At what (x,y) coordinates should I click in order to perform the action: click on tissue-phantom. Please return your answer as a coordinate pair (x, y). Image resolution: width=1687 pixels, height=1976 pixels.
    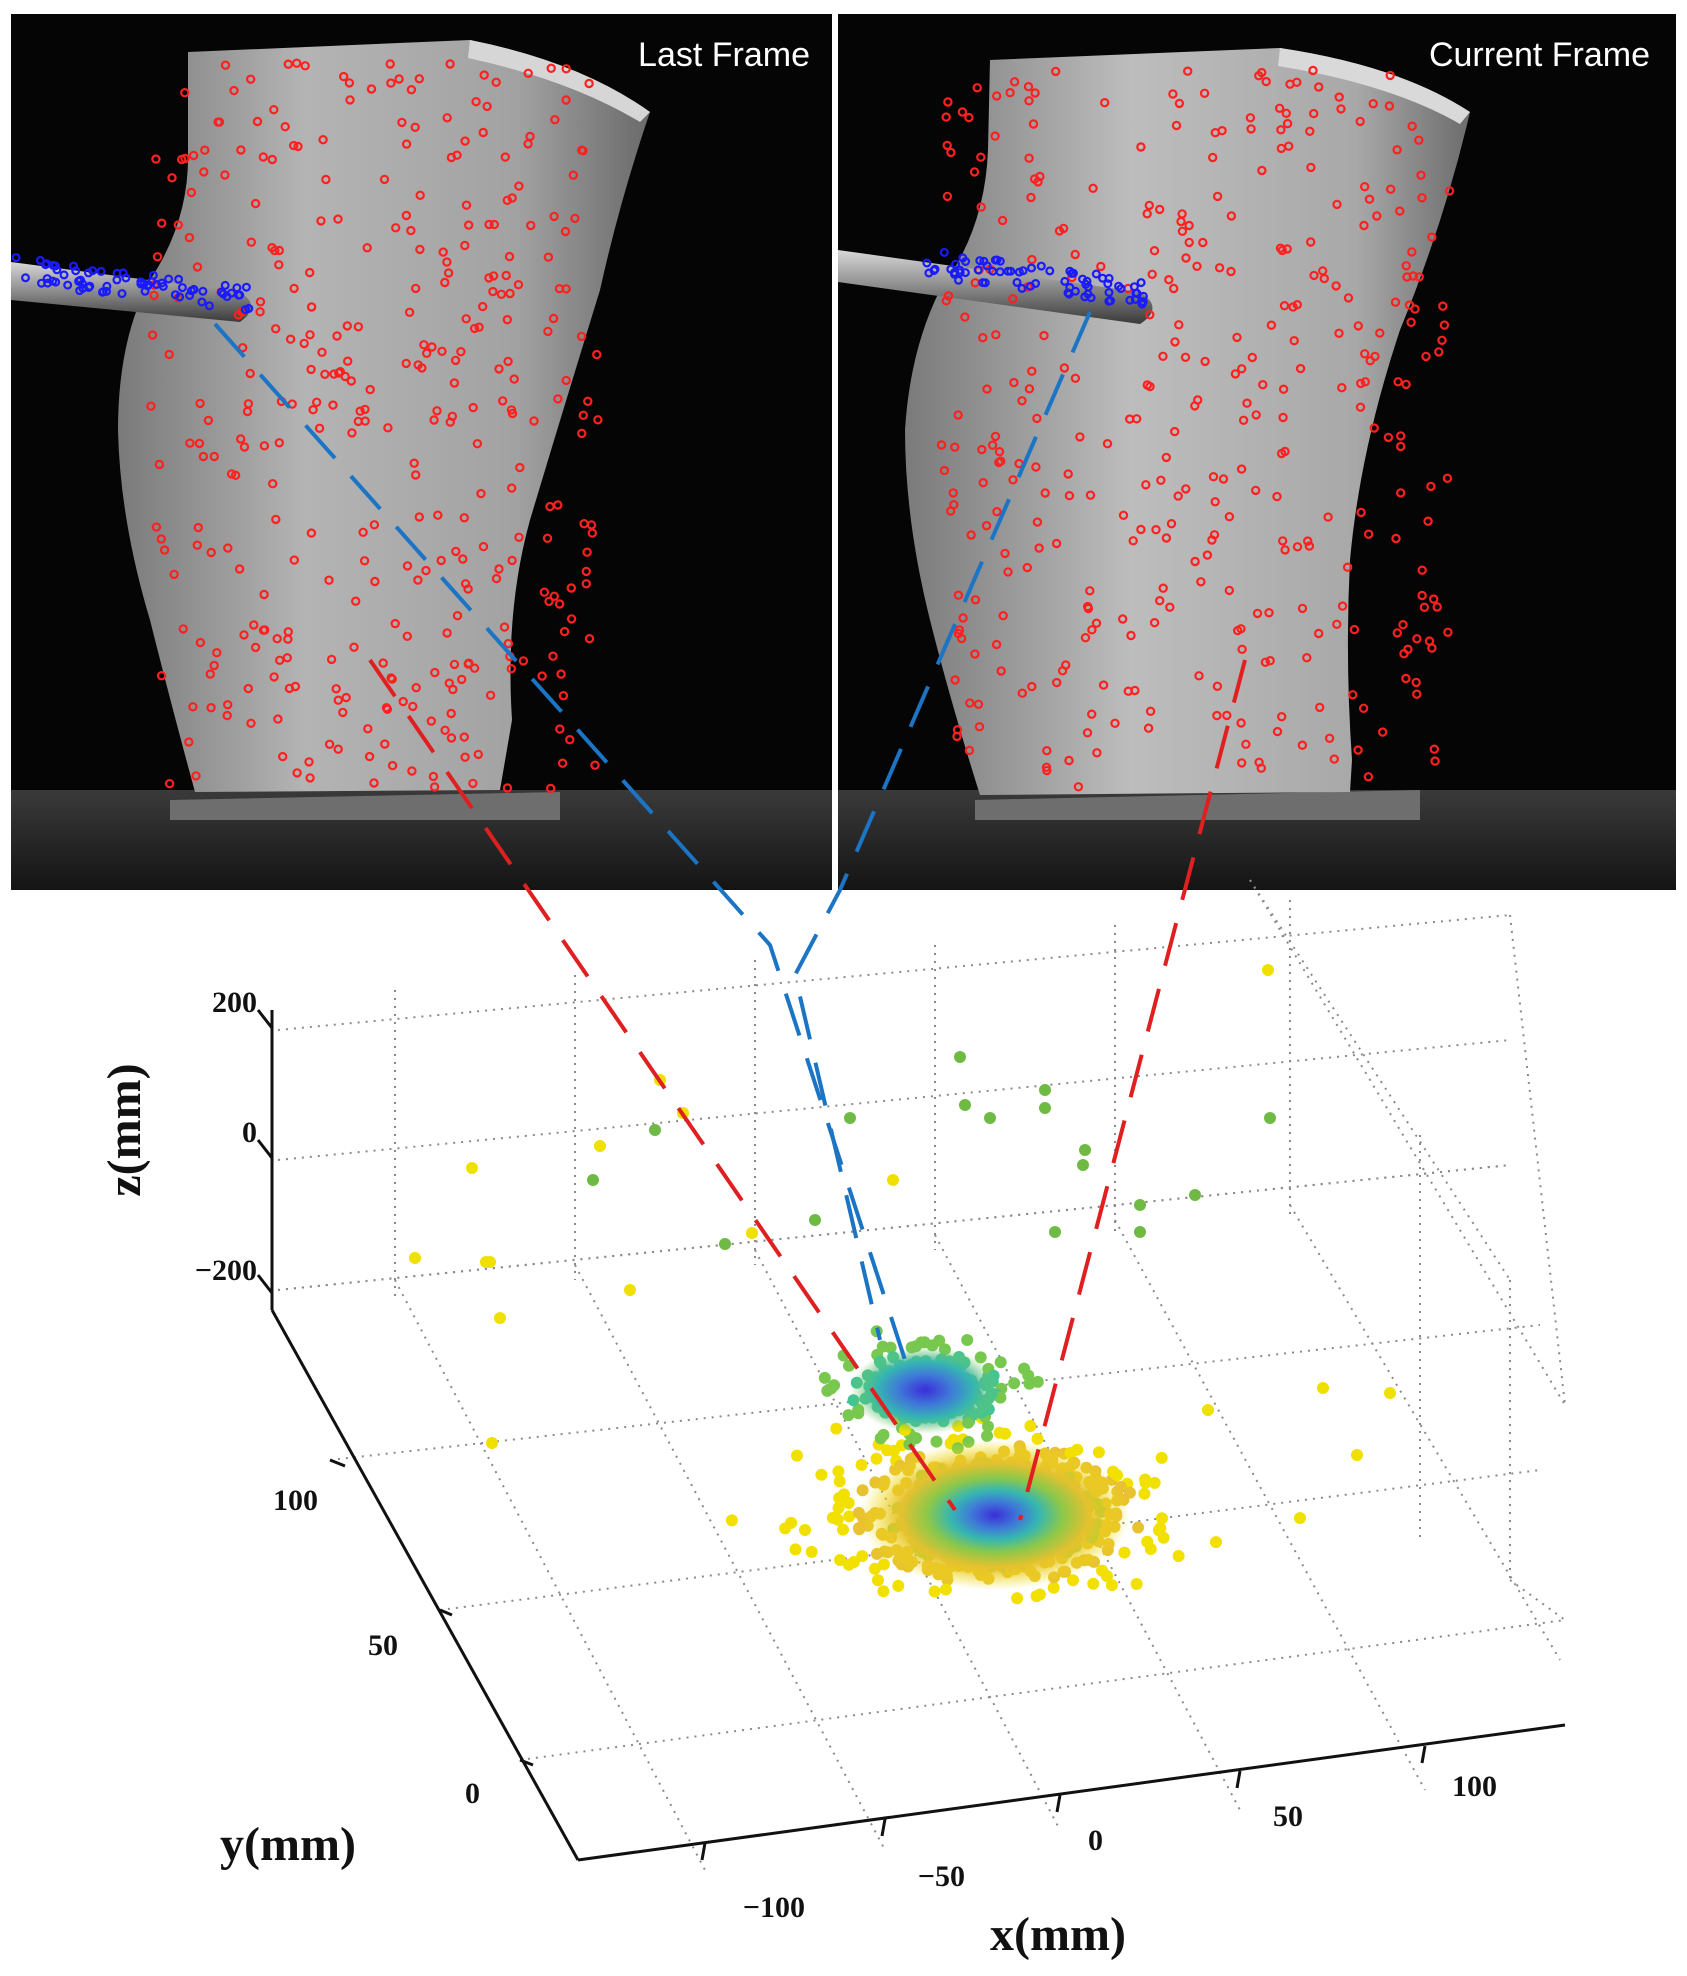
    Looking at the image, I should click on (1187, 421).